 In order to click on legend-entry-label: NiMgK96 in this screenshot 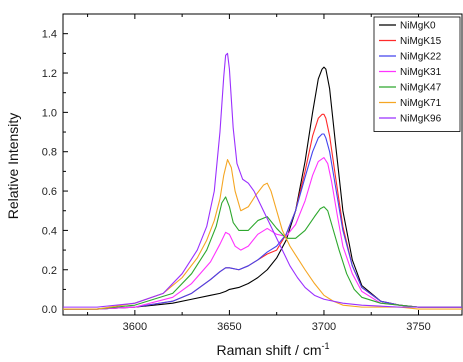, I will do `click(421, 119)`.